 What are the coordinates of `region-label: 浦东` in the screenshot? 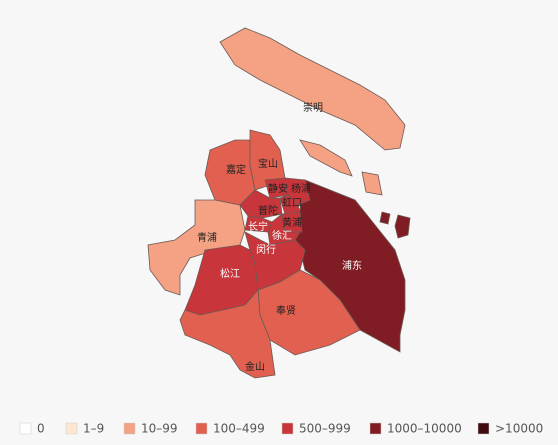 It's located at (352, 265).